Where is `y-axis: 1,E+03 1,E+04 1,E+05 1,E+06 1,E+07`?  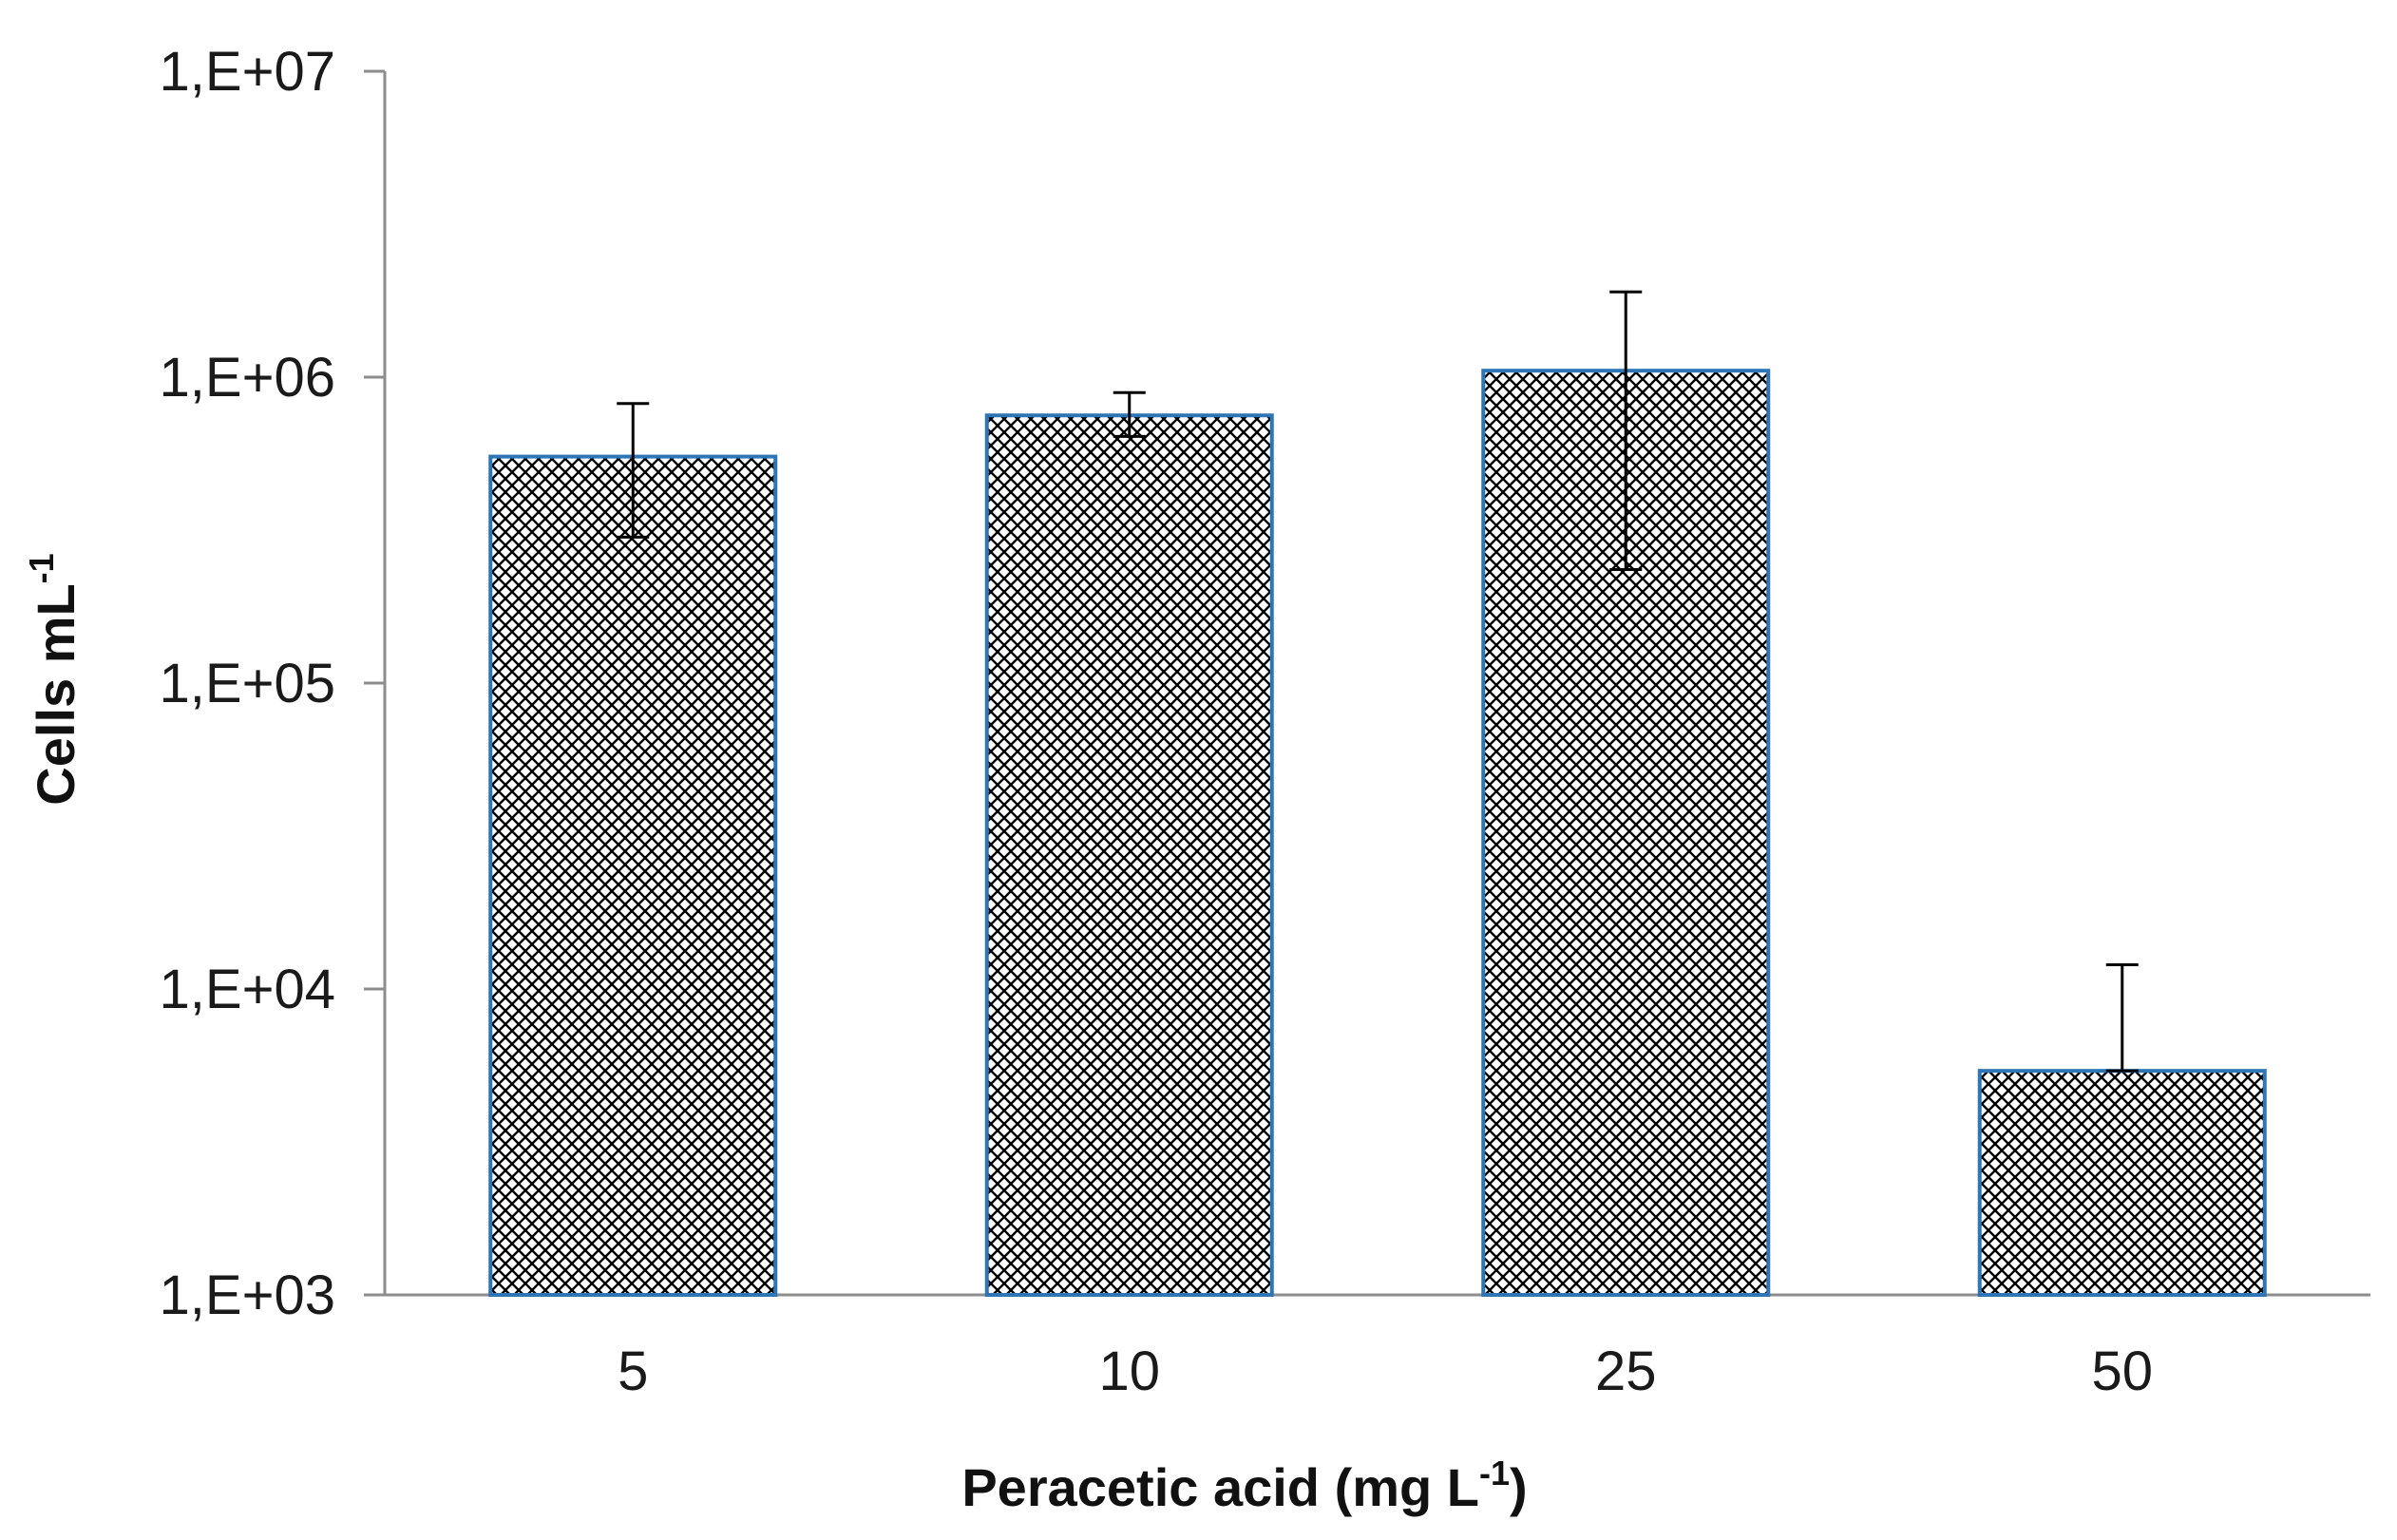
y-axis: 1,E+03 1,E+04 1,E+05 1,E+06 1,E+07 is located at coordinates (273, 683).